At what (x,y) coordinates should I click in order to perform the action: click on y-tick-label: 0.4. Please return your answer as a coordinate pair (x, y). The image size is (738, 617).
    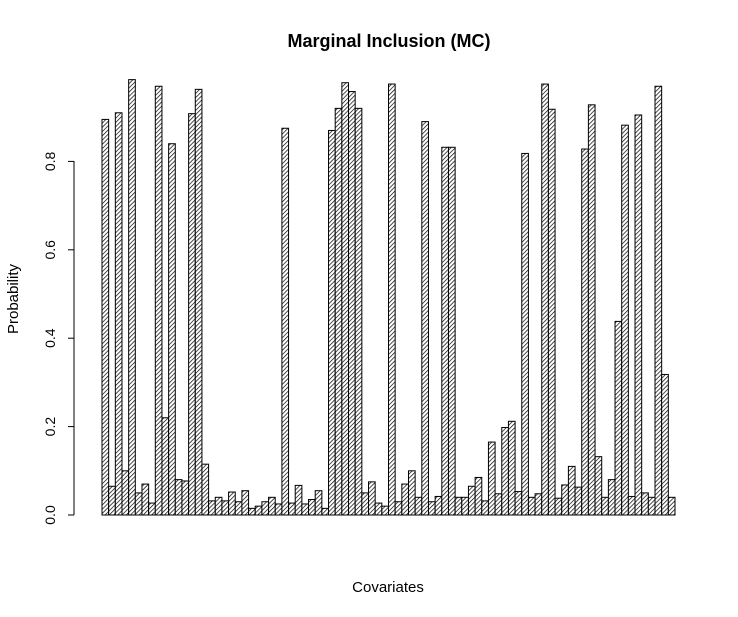
    Looking at the image, I should click on (50, 338).